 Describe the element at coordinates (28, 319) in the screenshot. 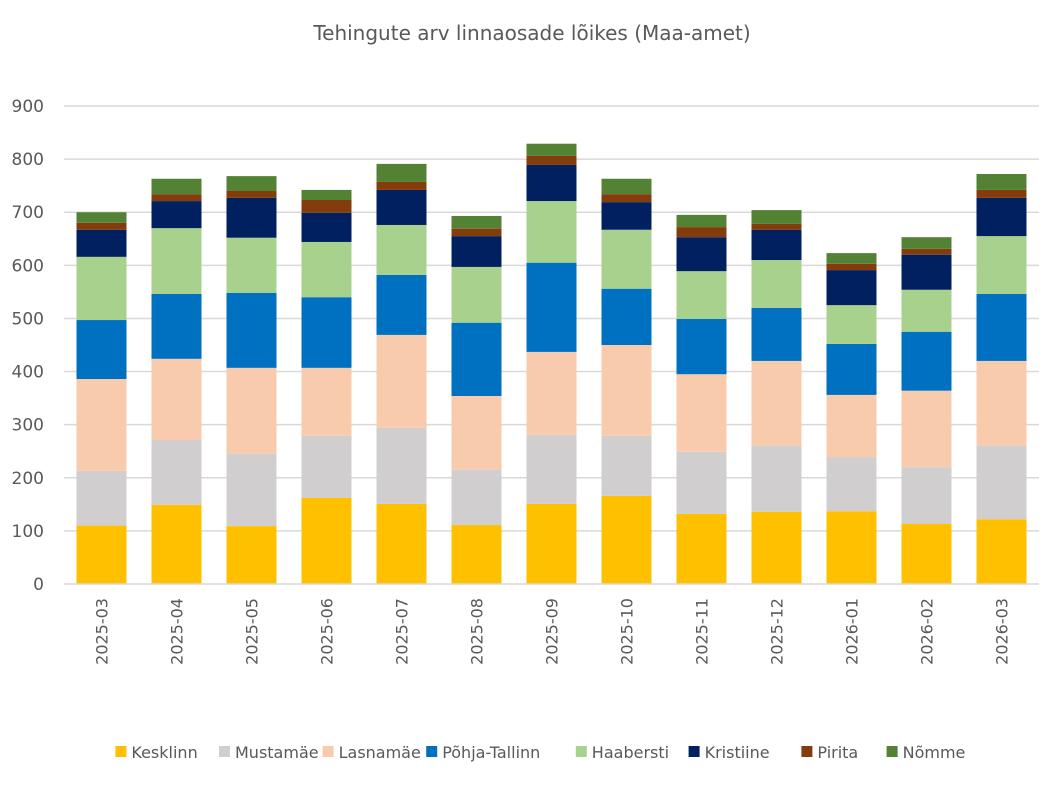

I see `y-tick-label: 500` at that location.